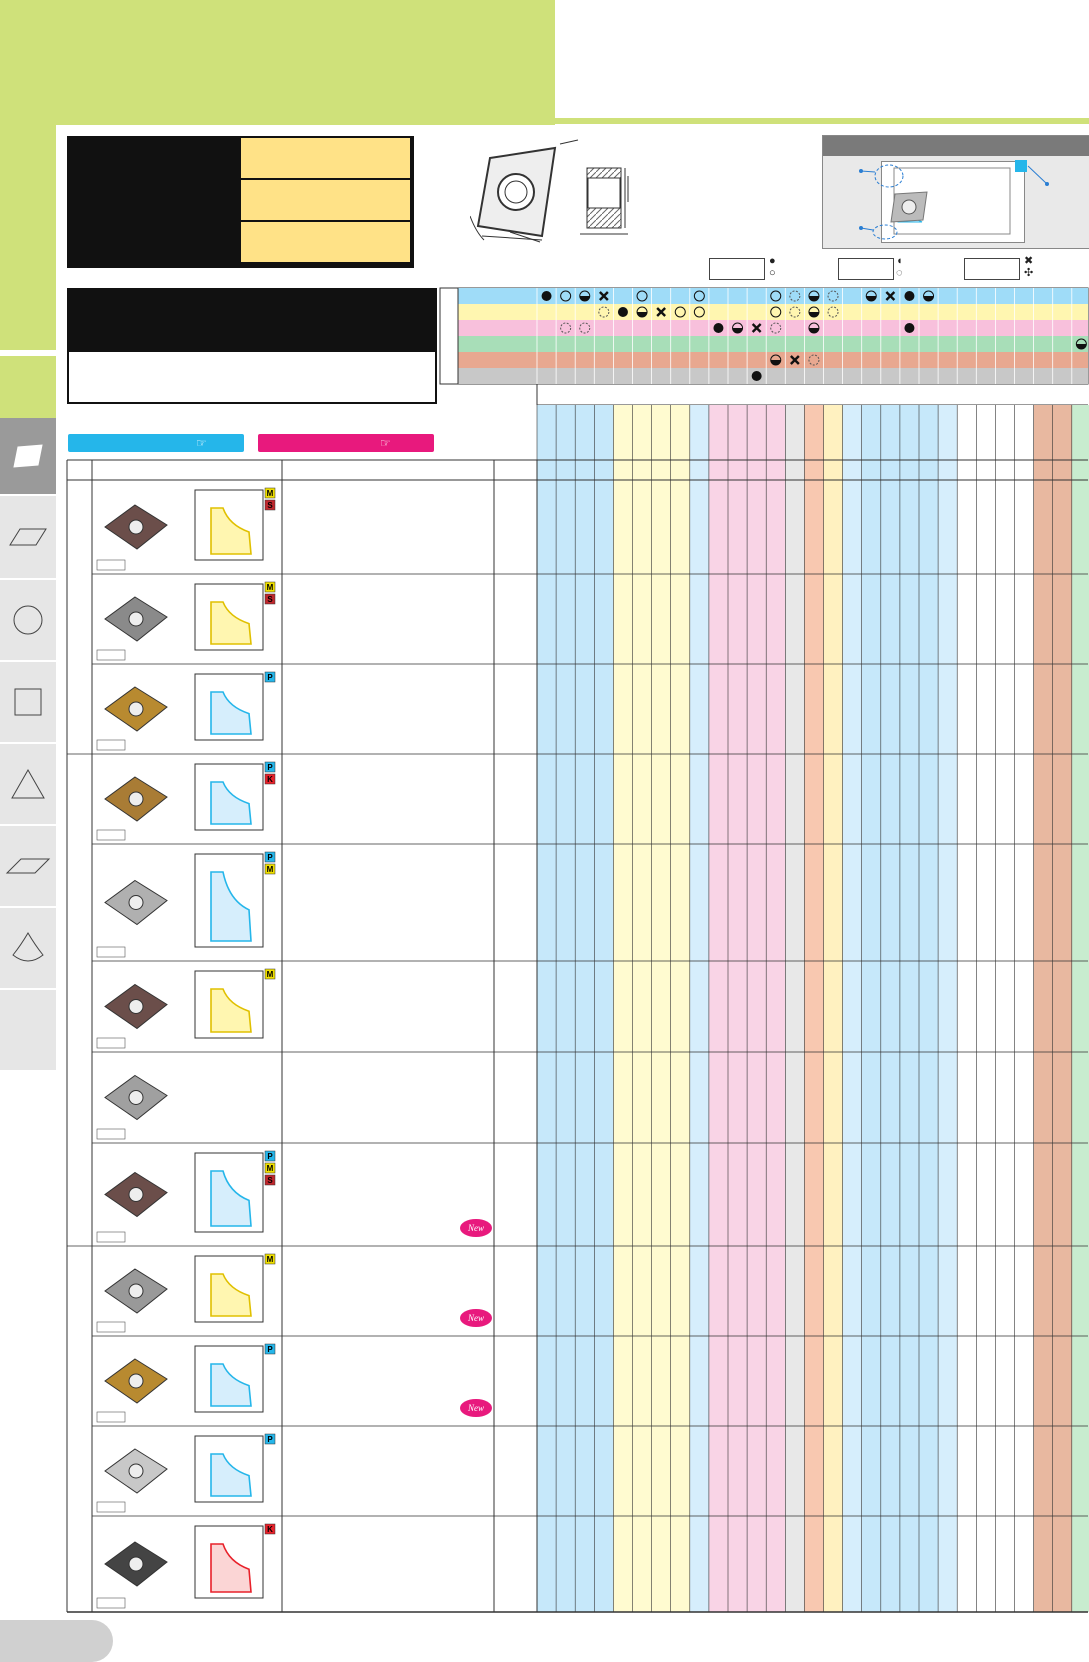  I want to click on symbol-dotted-cross: ✣, so click(1029, 273).